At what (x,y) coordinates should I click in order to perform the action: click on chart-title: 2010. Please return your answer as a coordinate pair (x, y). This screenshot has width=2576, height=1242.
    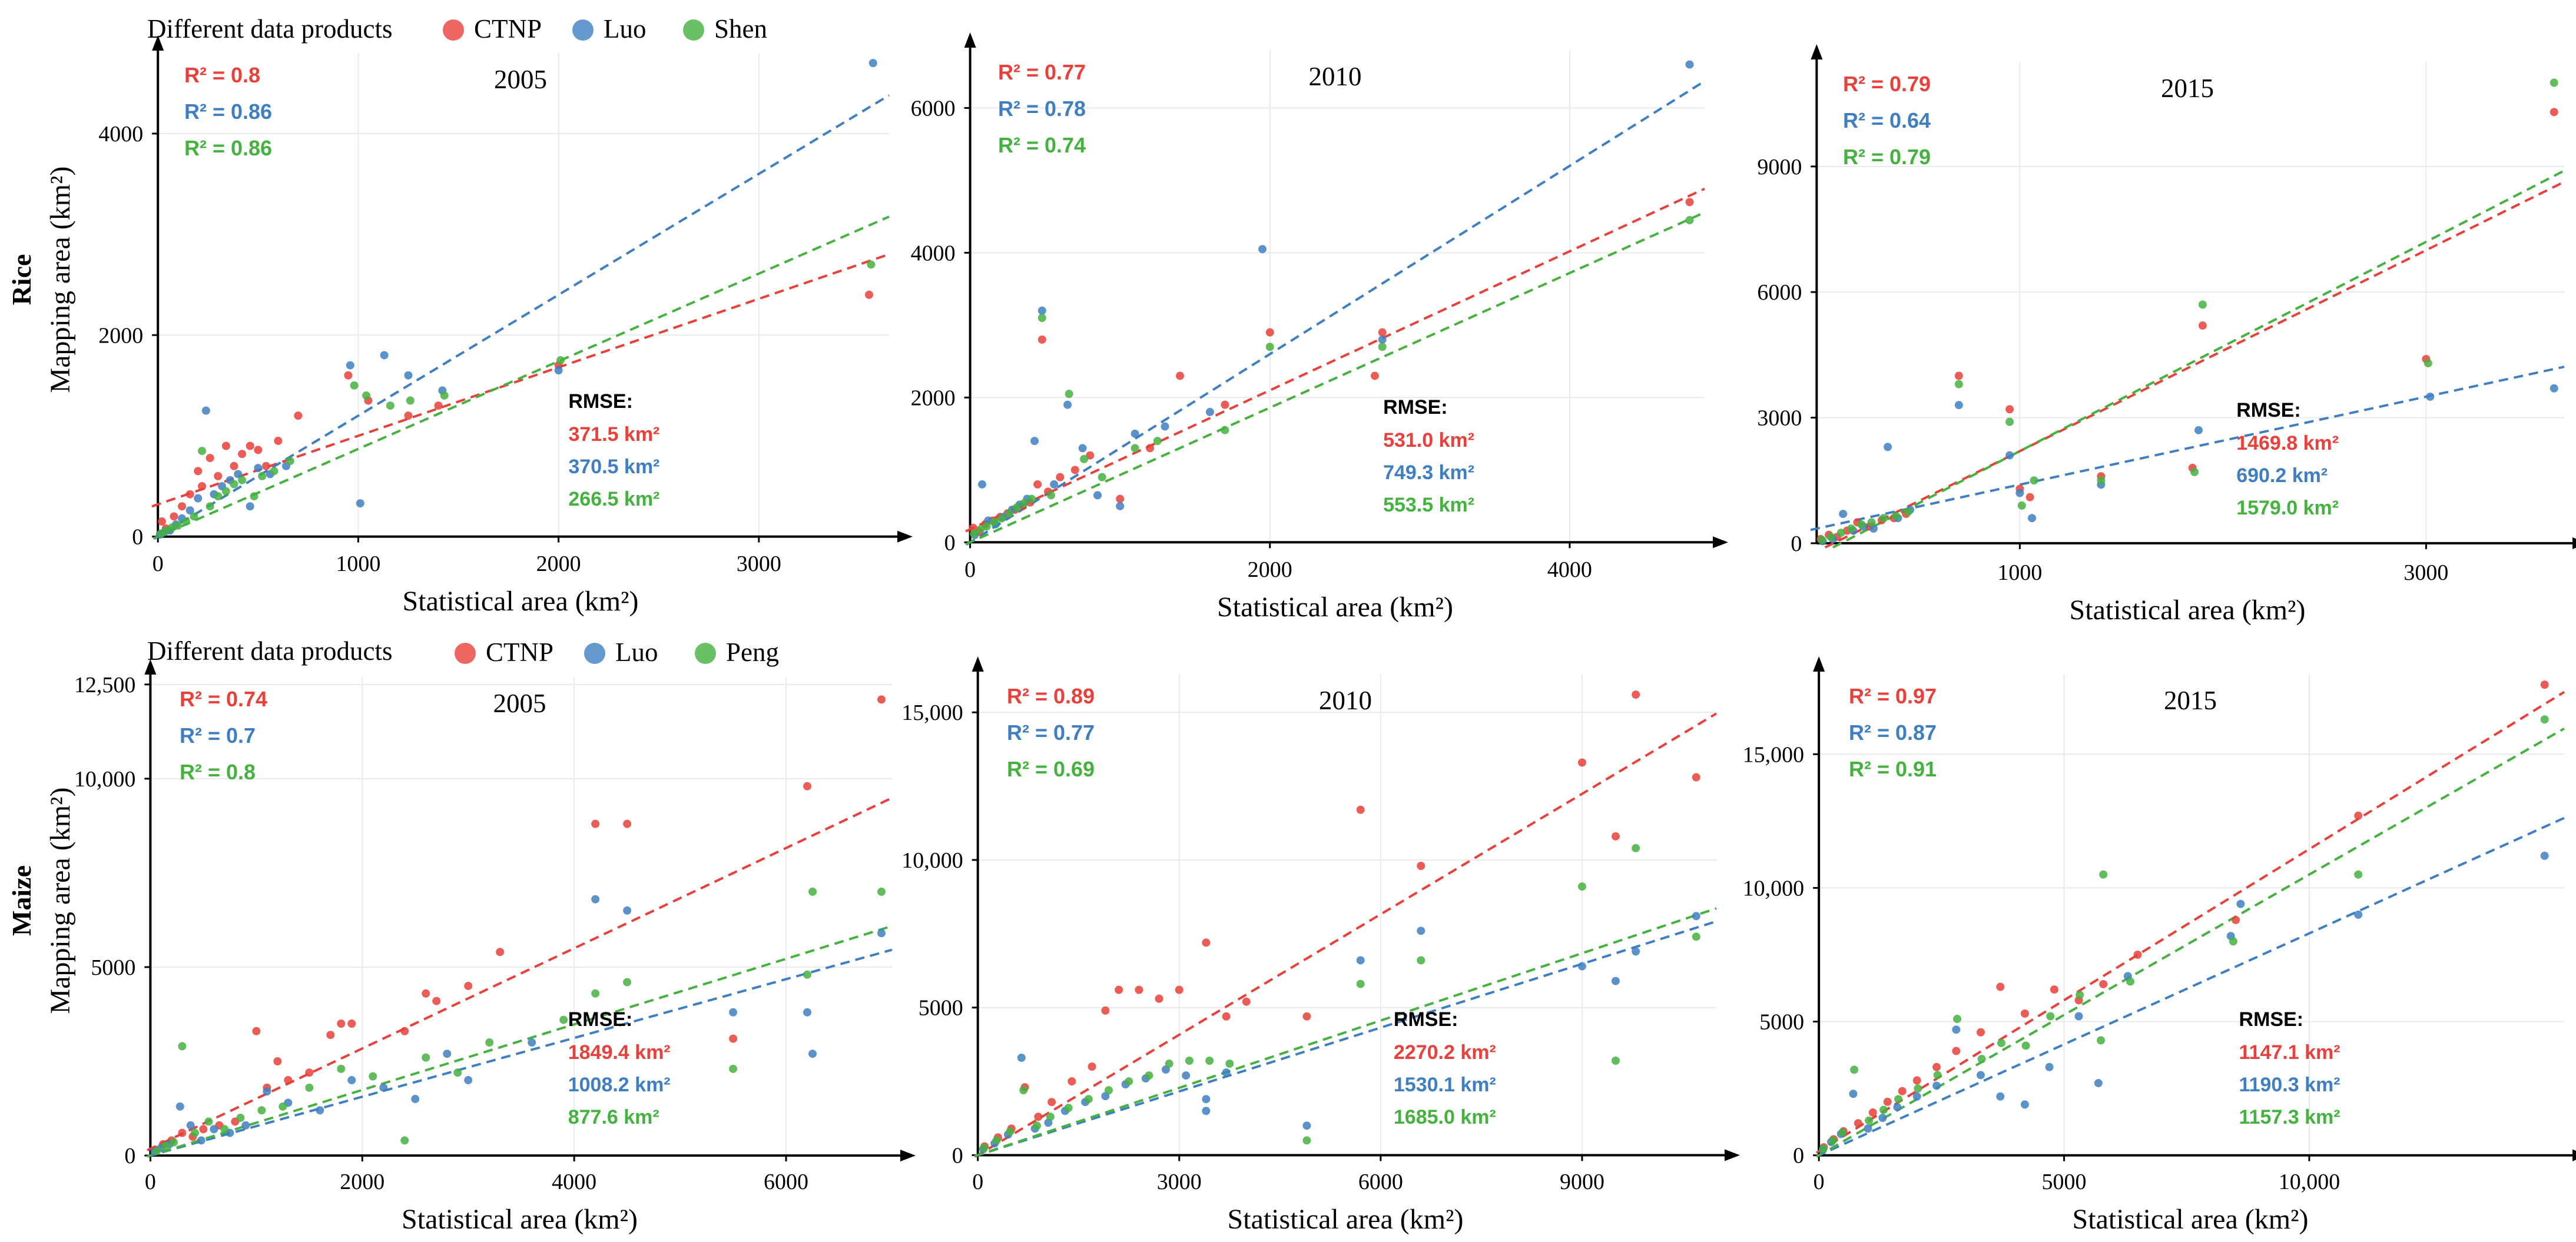
    Looking at the image, I should click on (1345, 700).